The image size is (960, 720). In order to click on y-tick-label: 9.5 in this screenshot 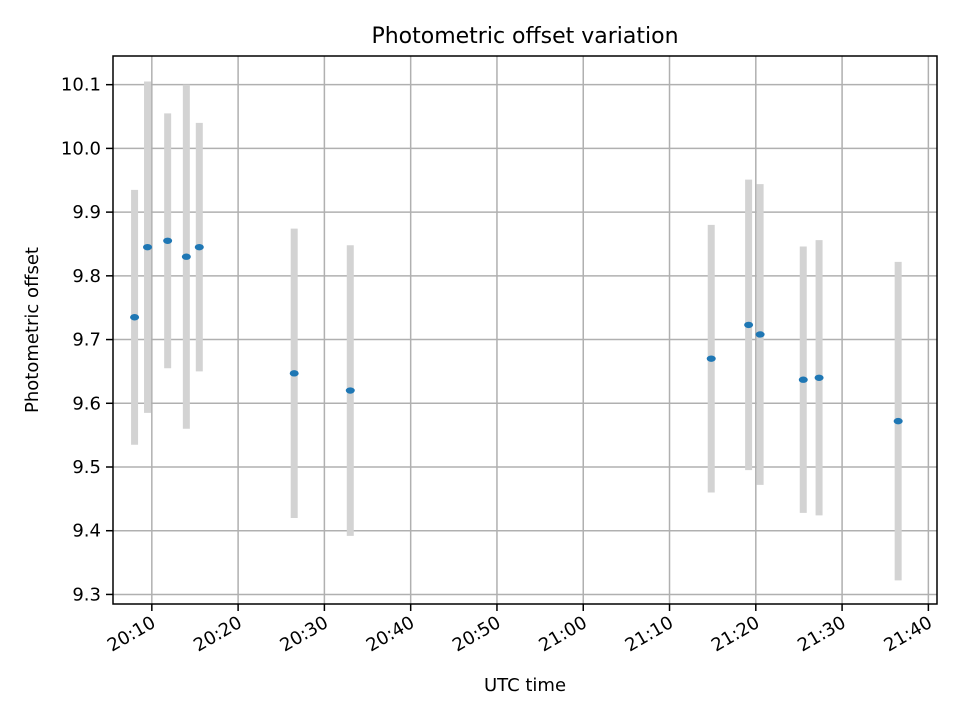, I will do `click(86, 467)`.